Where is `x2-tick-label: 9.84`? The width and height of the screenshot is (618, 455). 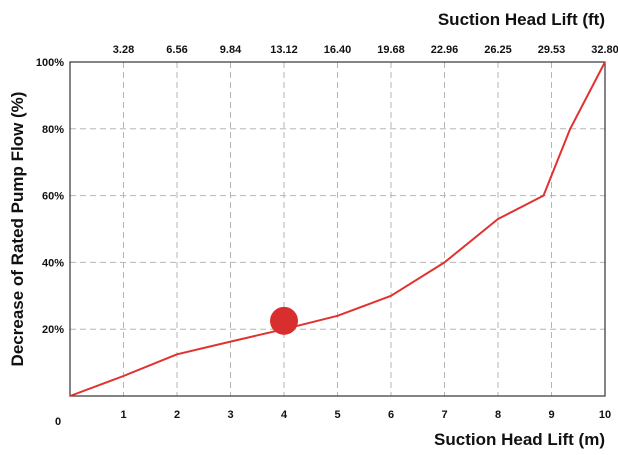 x2-tick-label: 9.84 is located at coordinates (231, 50).